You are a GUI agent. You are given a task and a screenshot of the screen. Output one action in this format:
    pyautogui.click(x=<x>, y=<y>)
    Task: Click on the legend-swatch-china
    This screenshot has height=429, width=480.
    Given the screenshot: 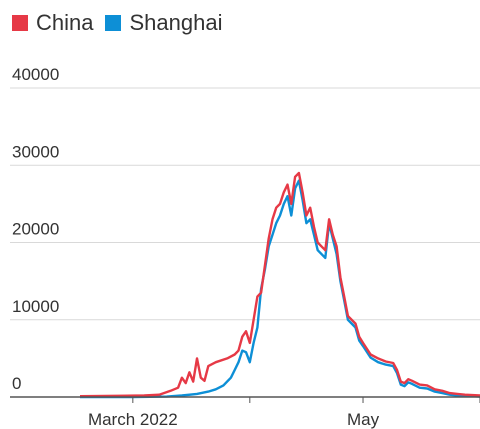 What is the action you would take?
    pyautogui.click(x=20, y=23)
    